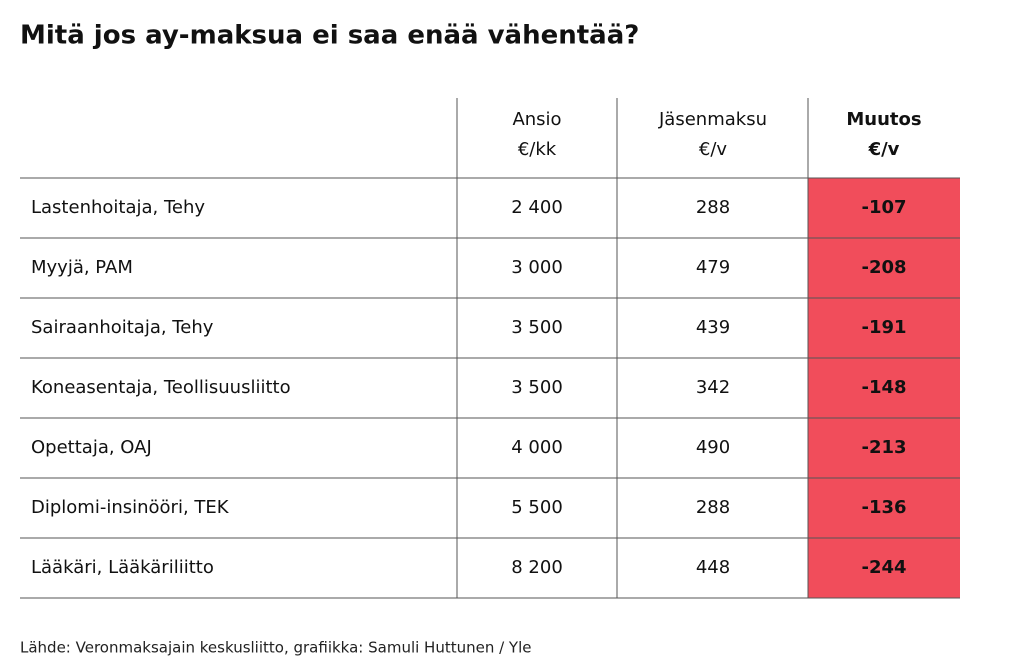 The image size is (1024, 671). Describe the element at coordinates (883, 119) in the screenshot. I see `header-cell: Muutos` at that location.